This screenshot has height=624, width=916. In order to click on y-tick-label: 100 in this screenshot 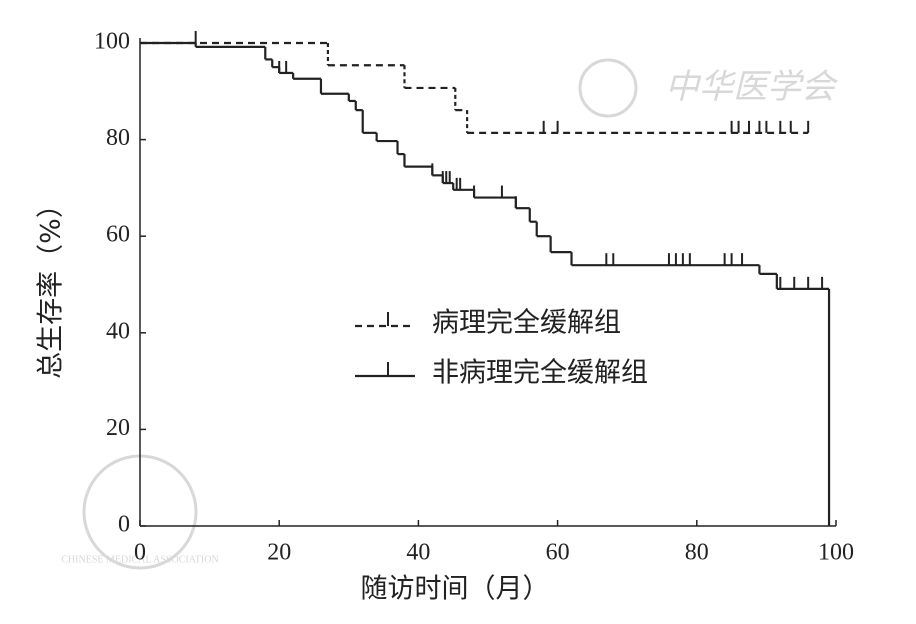, I will do `click(112, 42)`.